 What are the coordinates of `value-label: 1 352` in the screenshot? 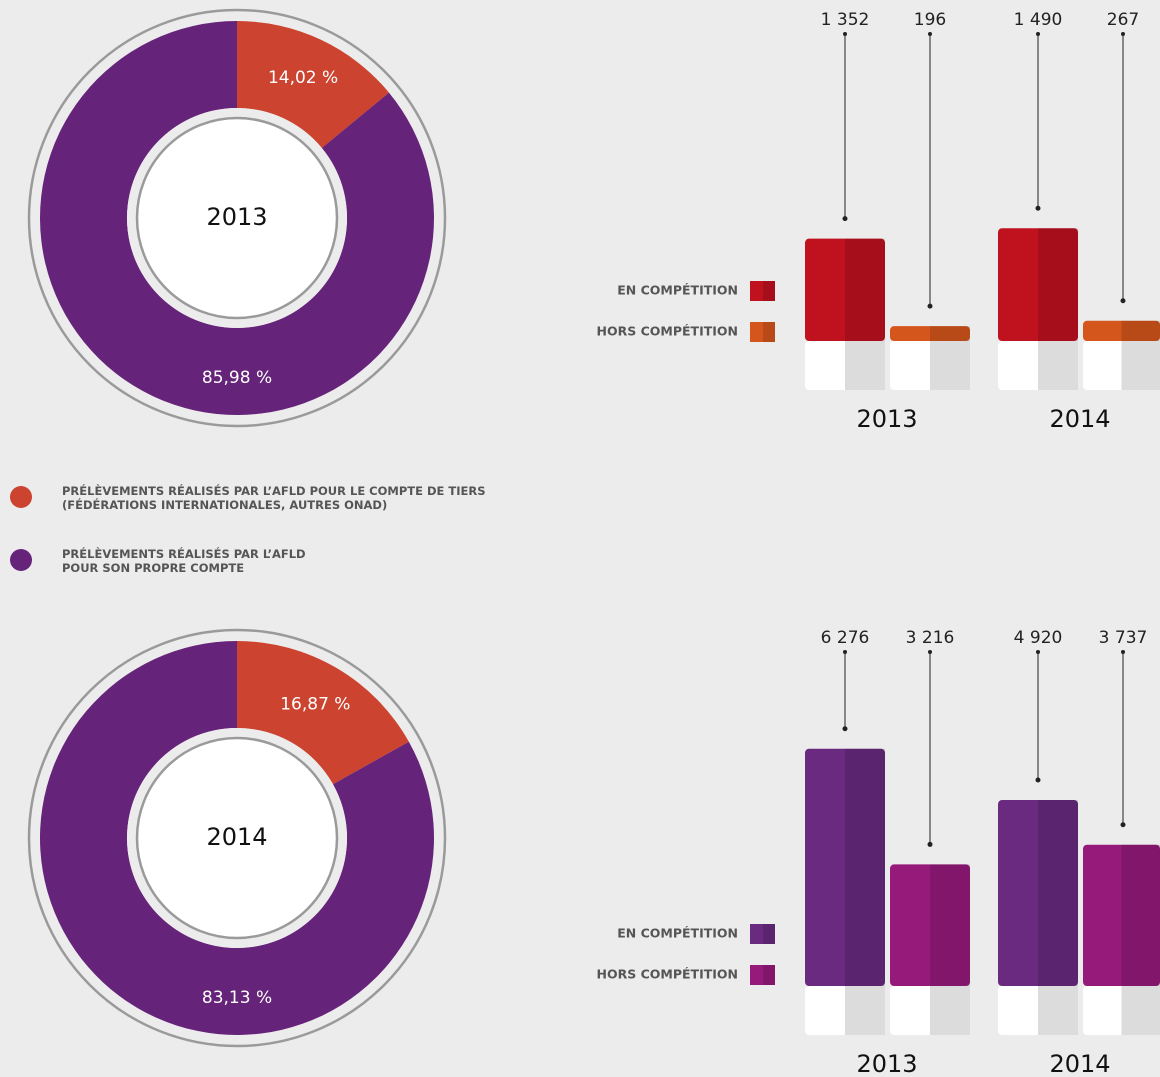 It's located at (845, 20).